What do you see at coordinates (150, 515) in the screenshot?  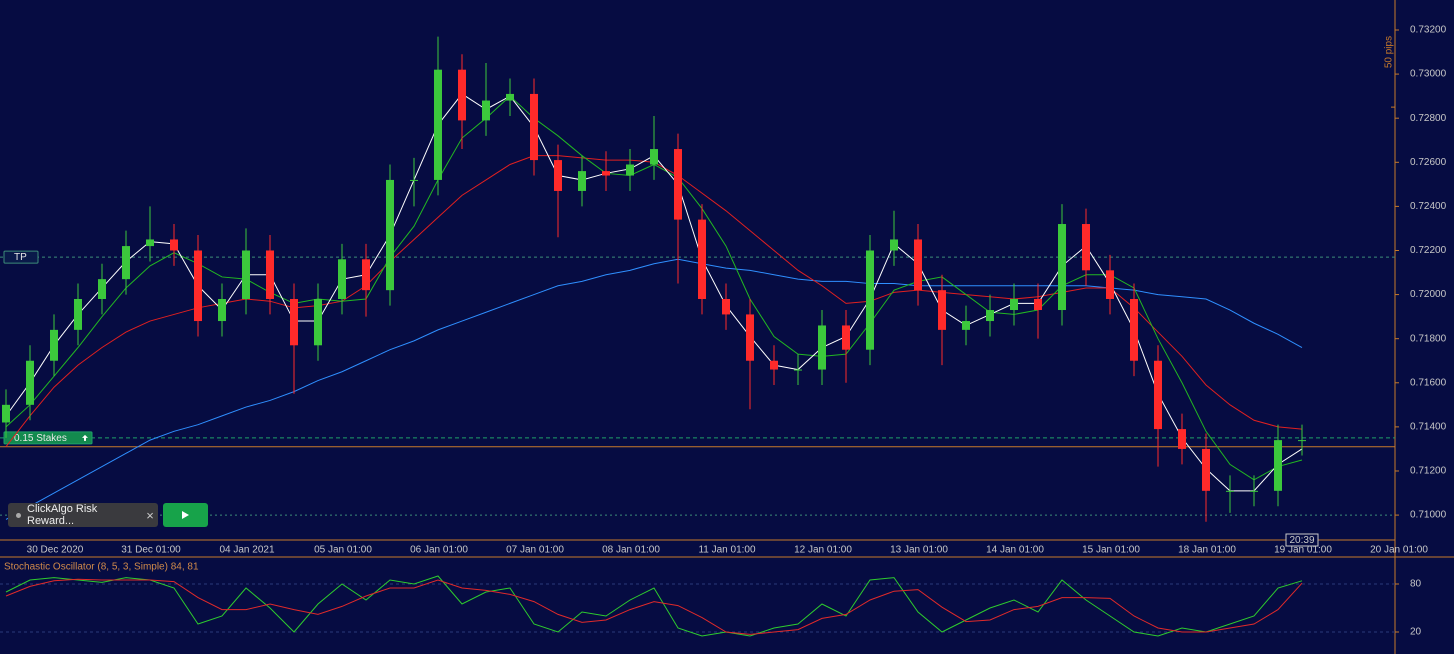 I see `close-button: ×` at bounding box center [150, 515].